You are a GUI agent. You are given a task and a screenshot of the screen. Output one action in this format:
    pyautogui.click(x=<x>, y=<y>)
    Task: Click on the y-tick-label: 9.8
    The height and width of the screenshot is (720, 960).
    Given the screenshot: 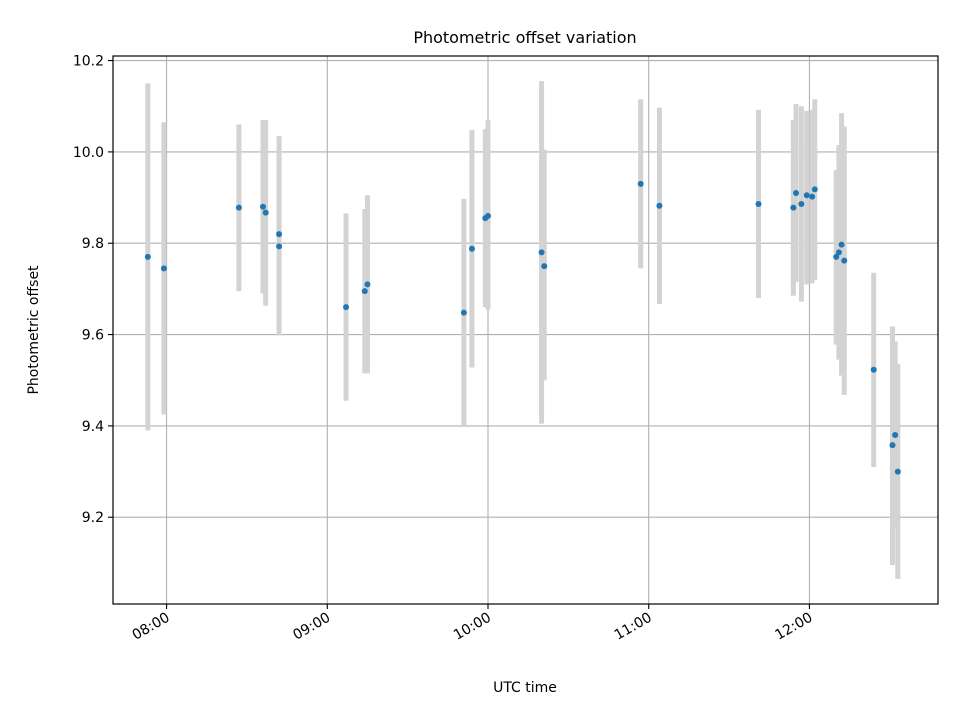 What is the action you would take?
    pyautogui.click(x=93, y=244)
    